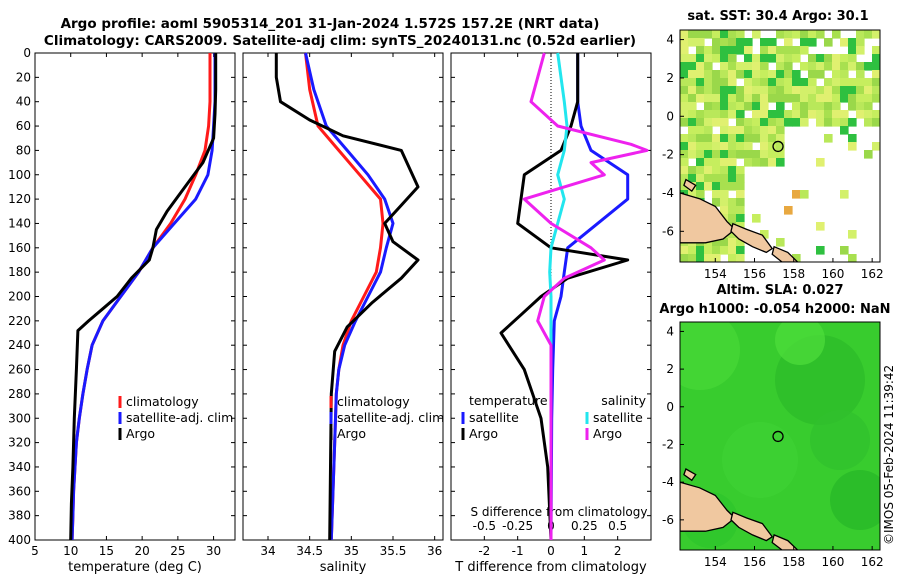  Describe the element at coordinates (670, 116) in the screenshot. I see `sst-map-ytick-label: 0` at that location.